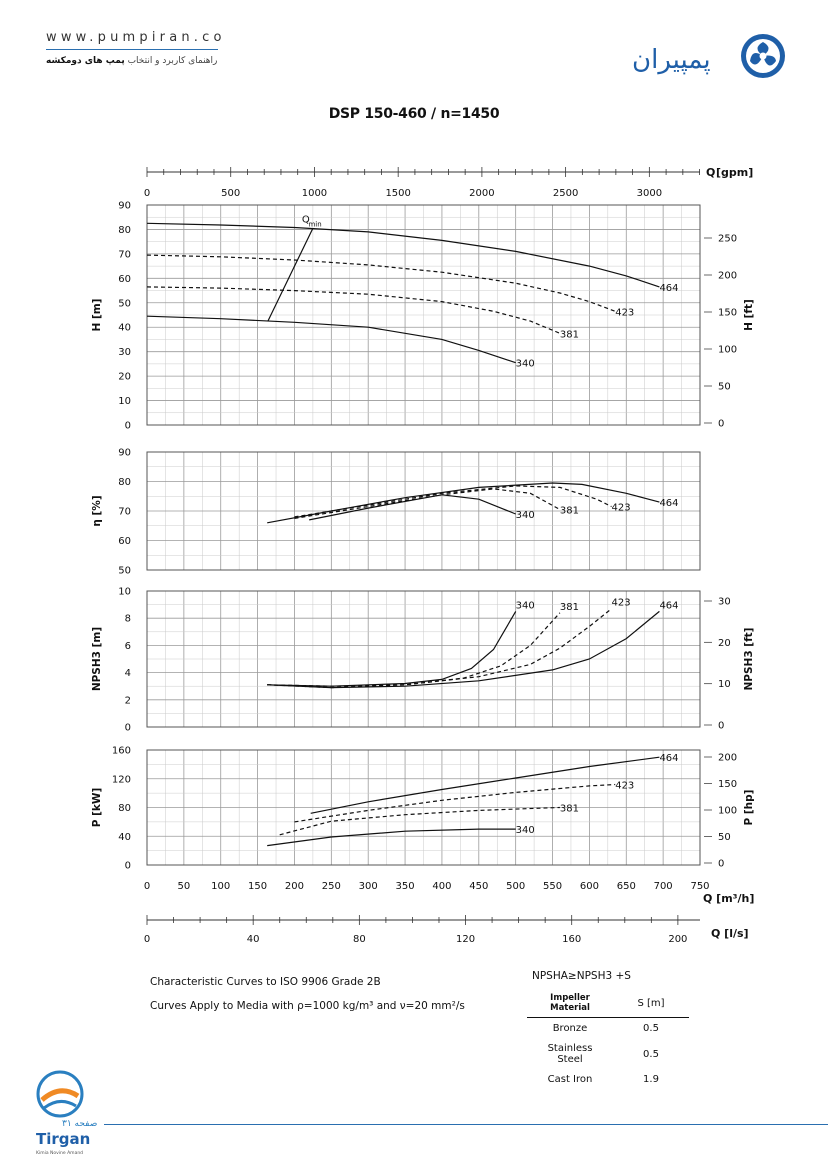 The image size is (828, 1171). Describe the element at coordinates (525, 605) in the screenshot. I see `npsh-label-340: 340` at that location.